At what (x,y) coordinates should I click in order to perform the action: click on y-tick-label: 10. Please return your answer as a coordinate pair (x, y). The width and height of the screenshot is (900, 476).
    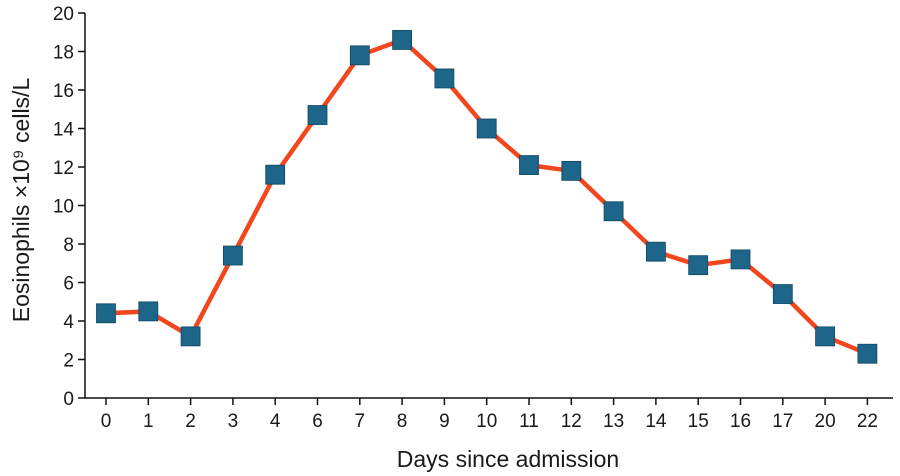
    Looking at the image, I should click on (63, 207).